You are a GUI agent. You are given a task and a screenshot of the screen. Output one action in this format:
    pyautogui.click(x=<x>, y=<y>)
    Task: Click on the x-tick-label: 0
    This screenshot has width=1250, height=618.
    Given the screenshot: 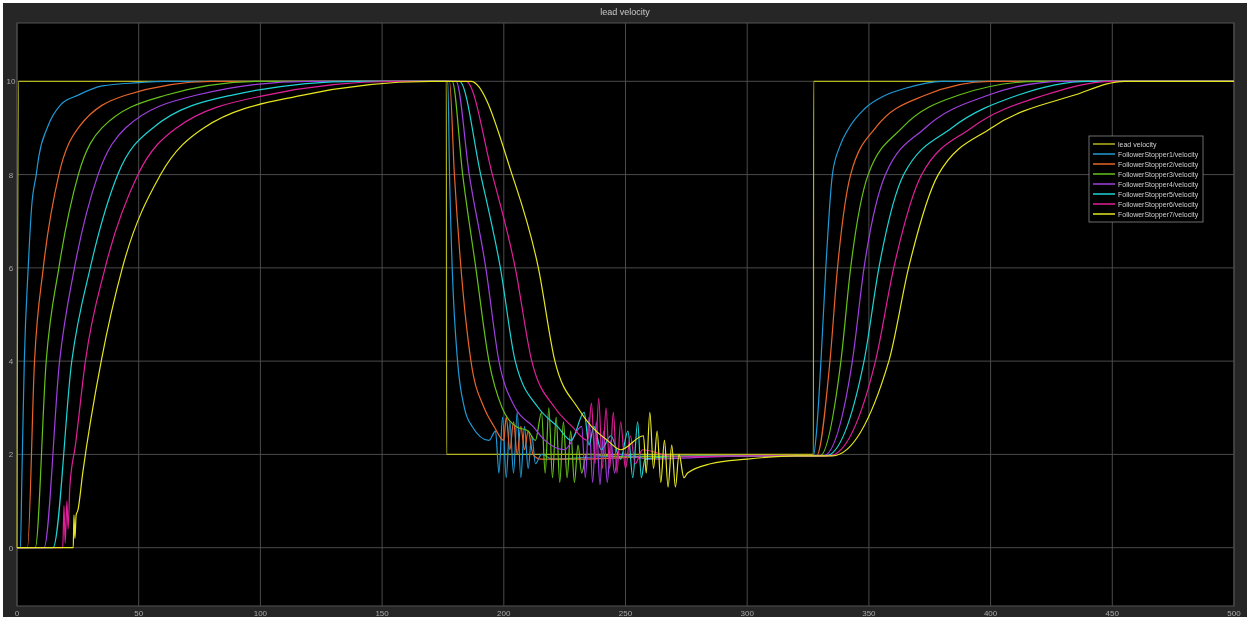 What is the action you would take?
    pyautogui.click(x=17, y=613)
    